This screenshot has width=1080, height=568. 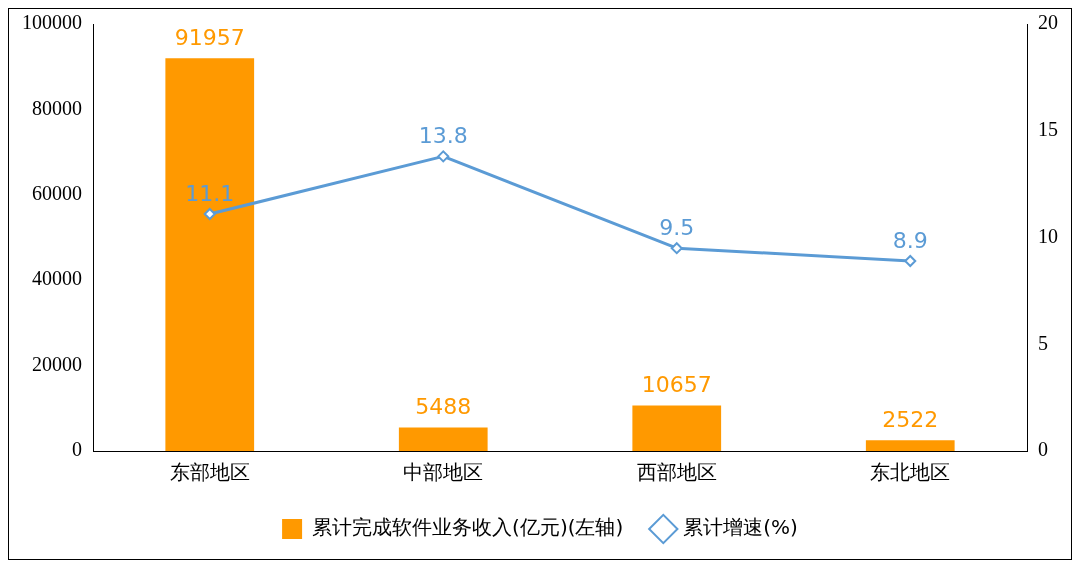 What do you see at coordinates (209, 38) in the screenshot?
I see `data-label: 91957` at bounding box center [209, 38].